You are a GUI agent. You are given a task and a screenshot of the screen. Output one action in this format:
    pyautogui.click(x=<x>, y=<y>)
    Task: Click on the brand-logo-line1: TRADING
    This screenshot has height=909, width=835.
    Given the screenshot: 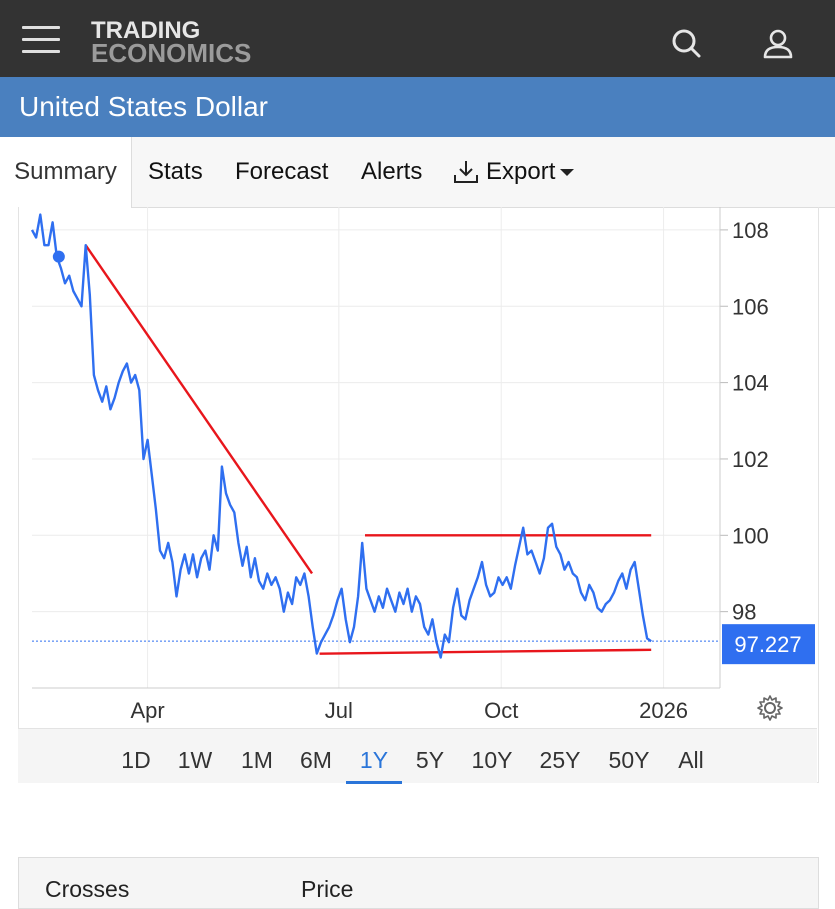 What is the action you would take?
    pyautogui.click(x=146, y=30)
    